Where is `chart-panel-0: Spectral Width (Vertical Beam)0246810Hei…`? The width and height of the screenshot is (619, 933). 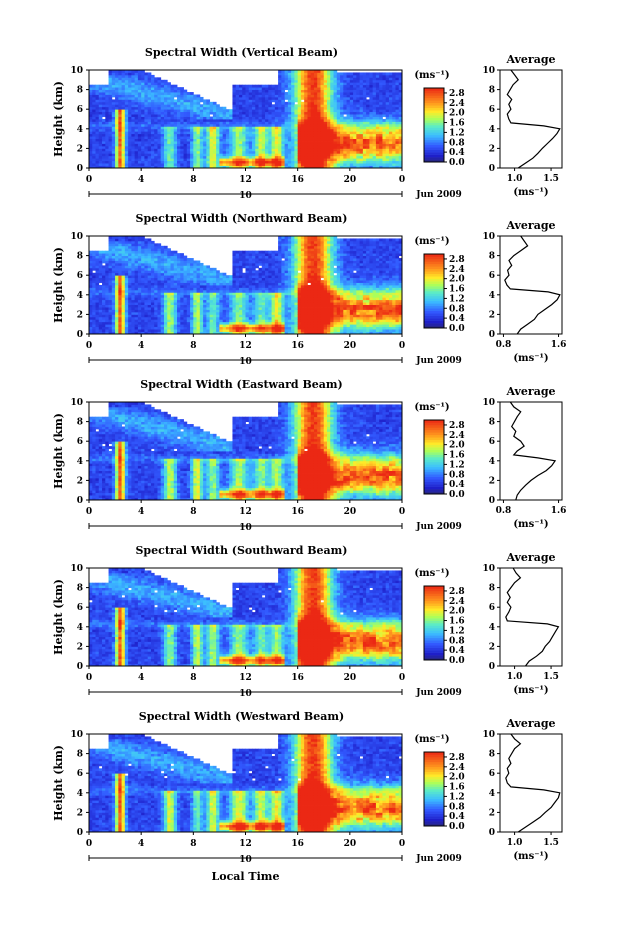
chart-panel-0: Spectral Width (Vertical Beam)0246810Hei… is located at coordinates (307, 123).